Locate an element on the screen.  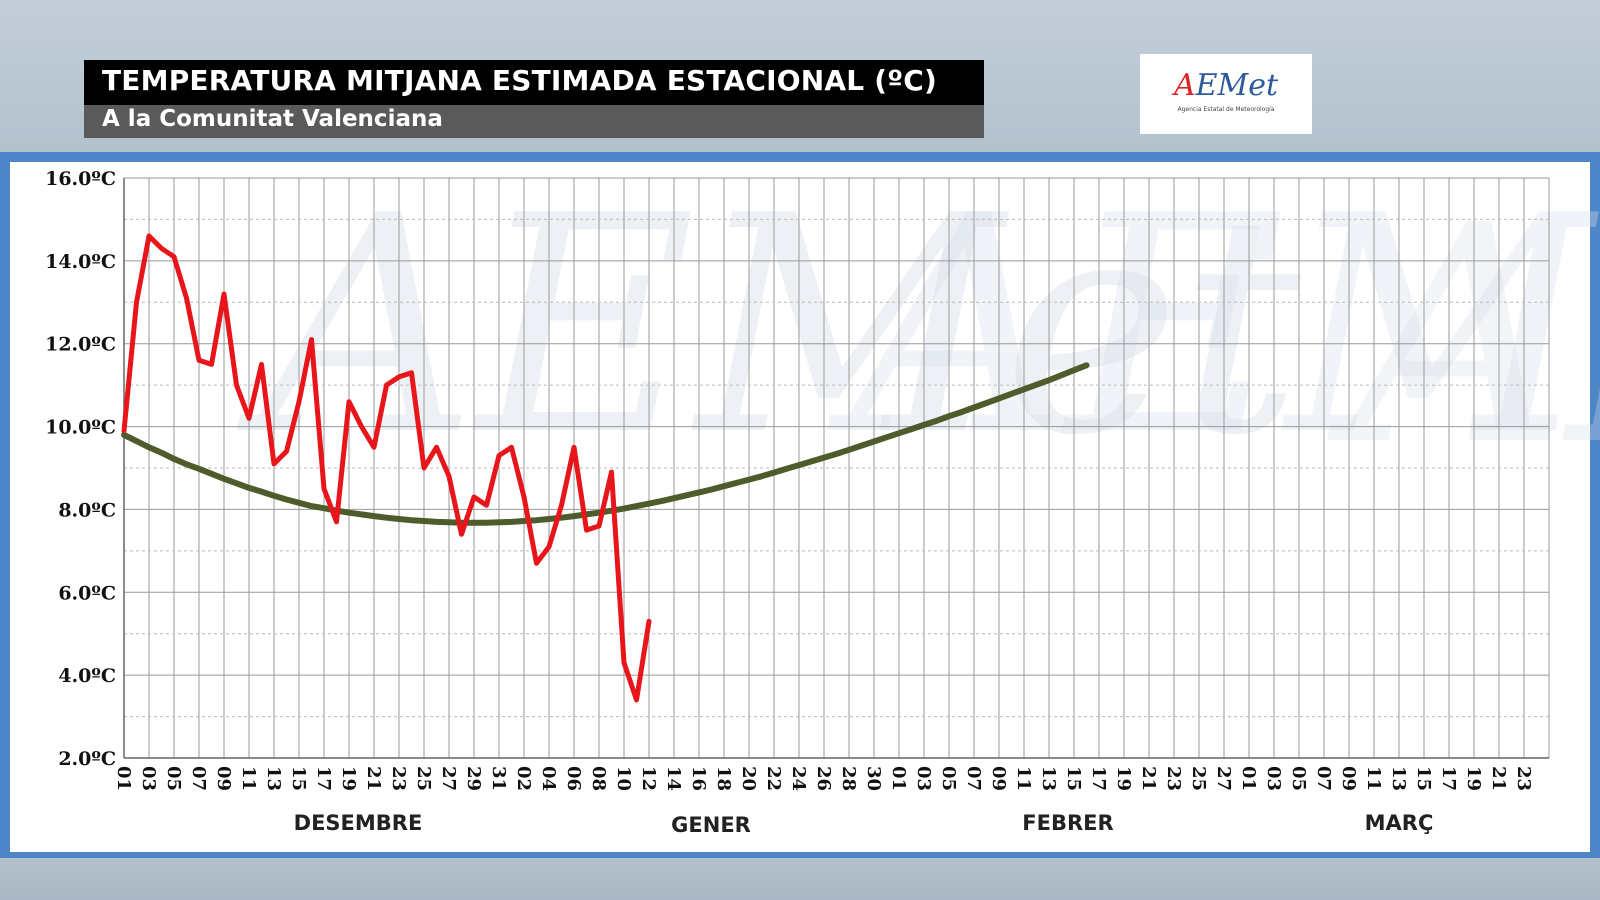
y-tick-label: 16.0ºC is located at coordinates (80, 179).